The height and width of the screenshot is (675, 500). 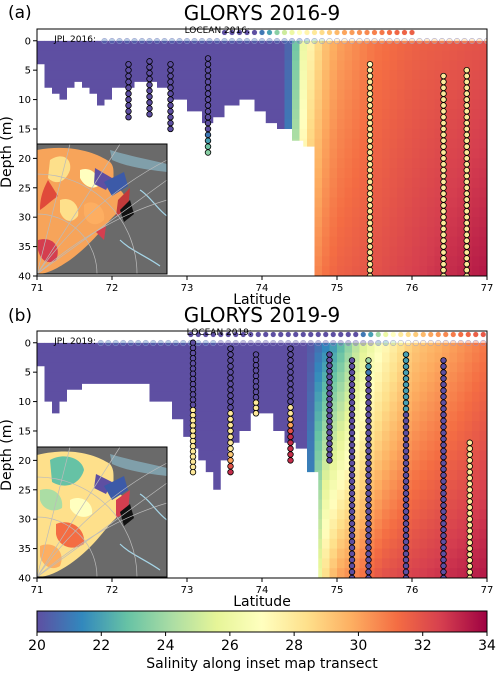 I want to click on x-tick-label: 76, so click(x=412, y=288).